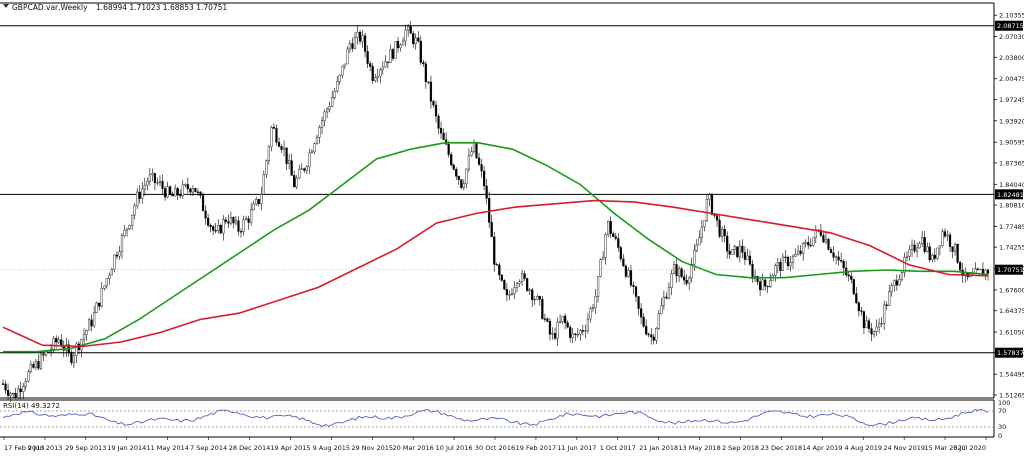 This screenshot has height=457, width=1024. What do you see at coordinates (1011, 58) in the screenshot?
I see `y-tick-label: 2.03800` at bounding box center [1011, 58].